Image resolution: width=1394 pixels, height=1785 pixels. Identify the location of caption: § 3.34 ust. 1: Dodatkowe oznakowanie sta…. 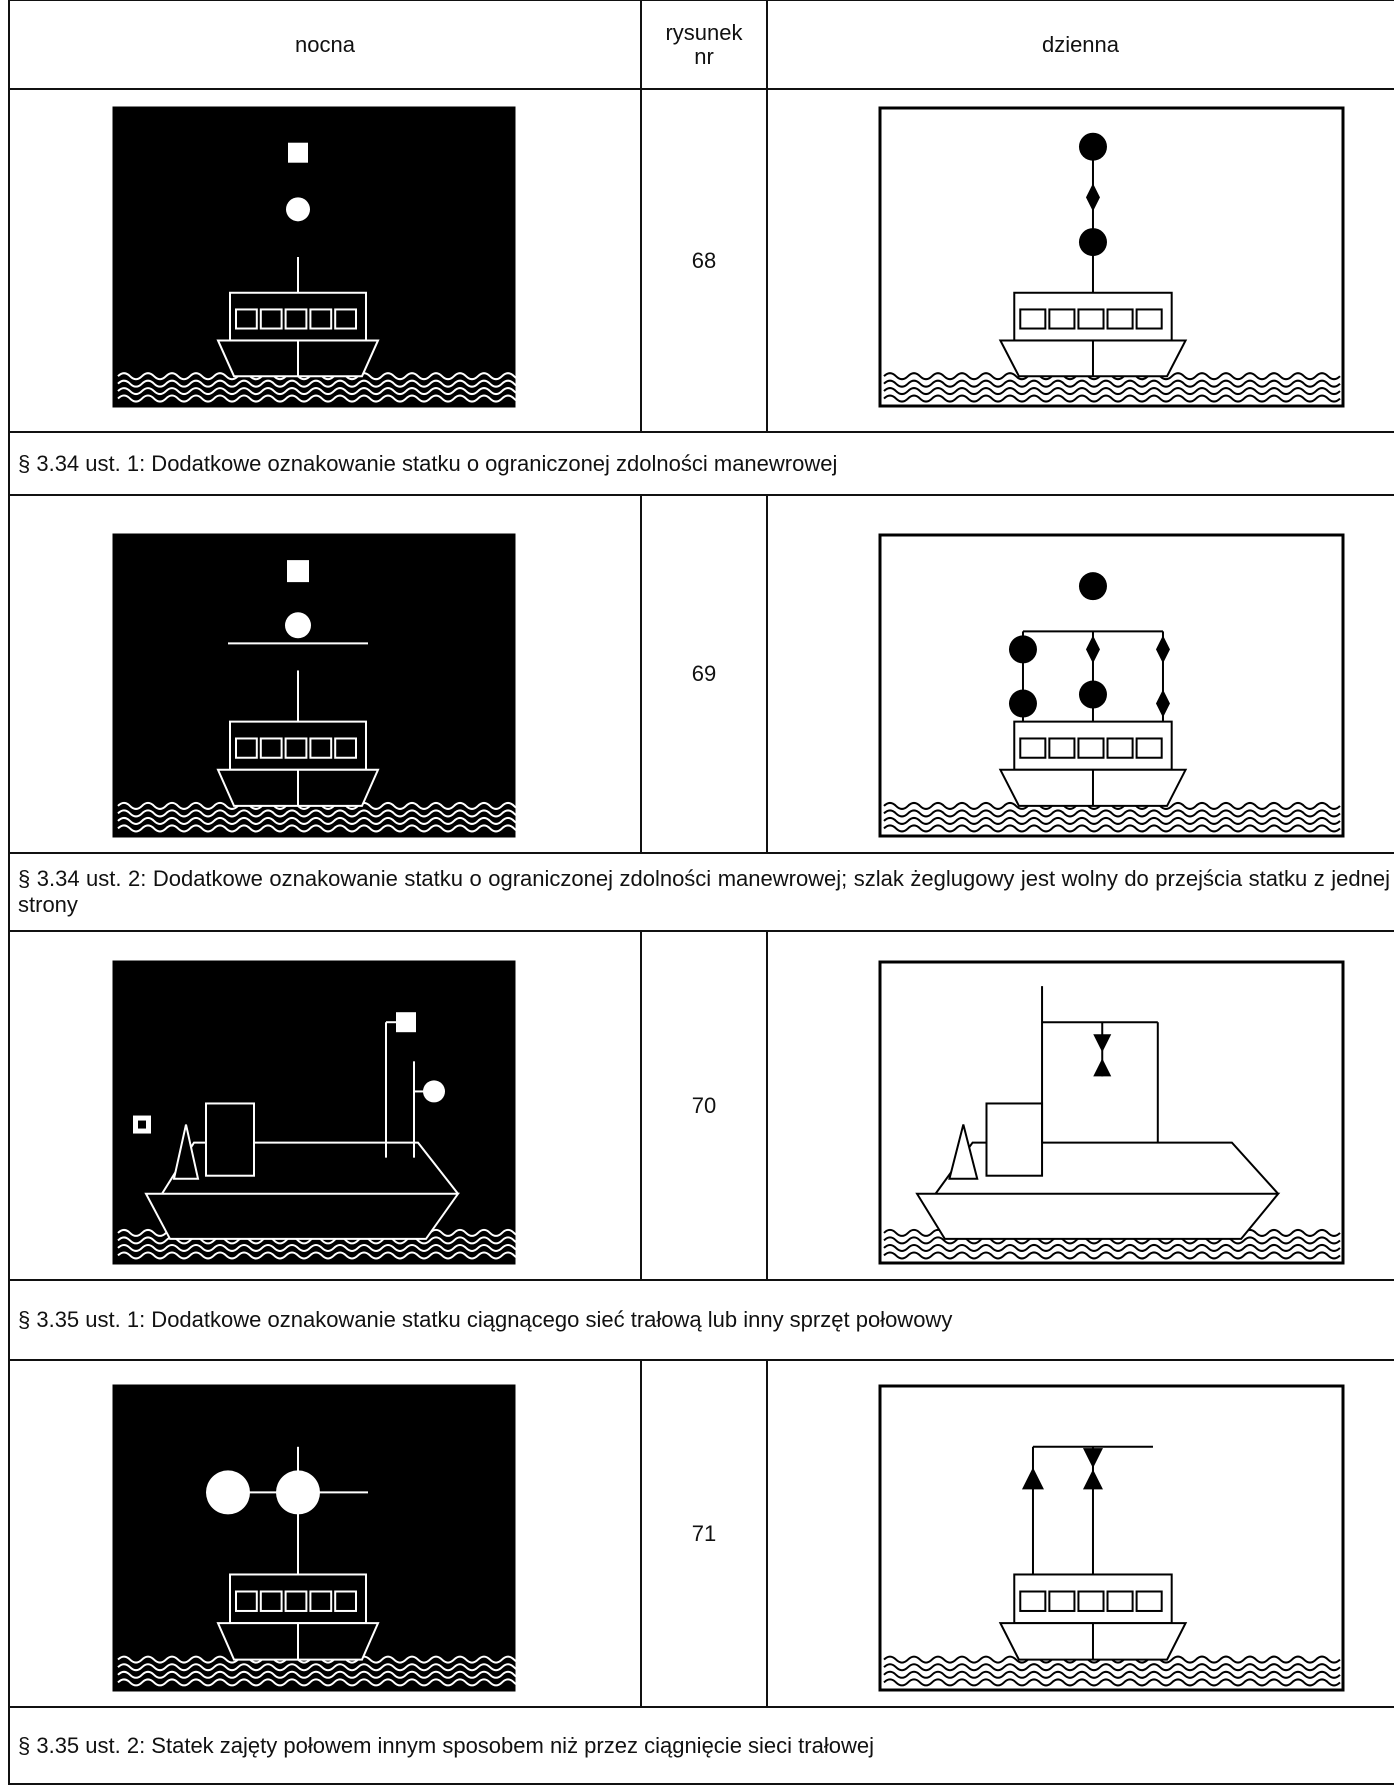
(428, 463).